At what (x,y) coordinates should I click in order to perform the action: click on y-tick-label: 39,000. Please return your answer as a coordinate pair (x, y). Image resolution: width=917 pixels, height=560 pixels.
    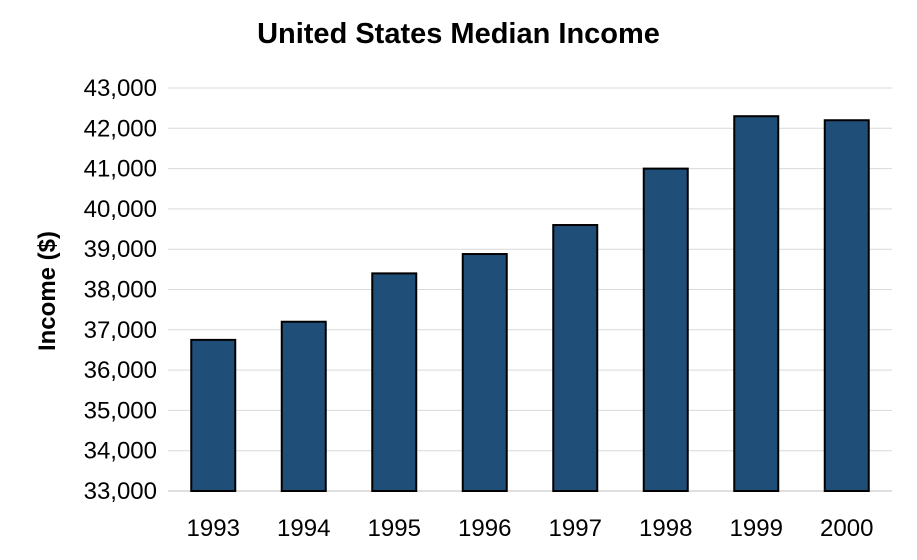
    Looking at the image, I should click on (120, 249).